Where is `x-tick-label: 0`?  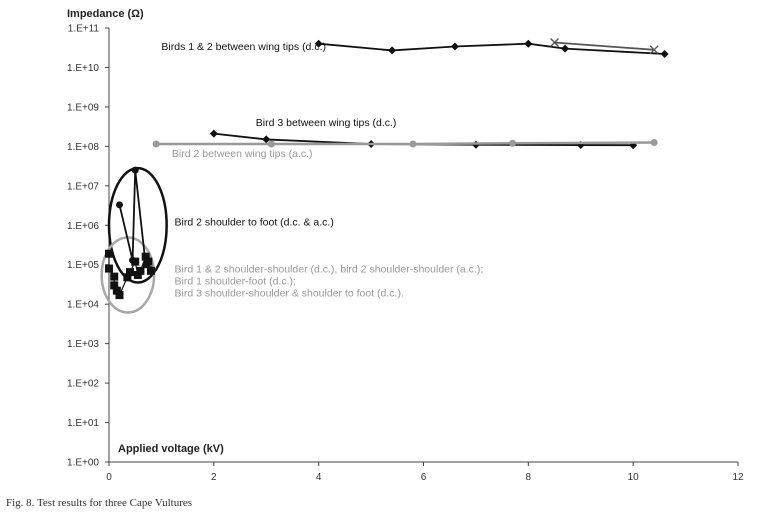
x-tick-label: 0 is located at coordinates (109, 477).